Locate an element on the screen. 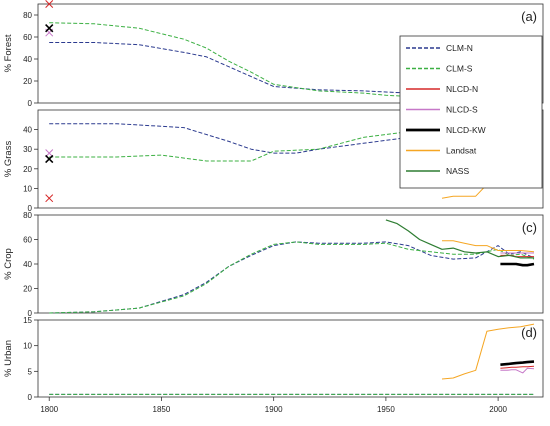 The image size is (550, 426). legend-box is located at coordinates (471, 112).